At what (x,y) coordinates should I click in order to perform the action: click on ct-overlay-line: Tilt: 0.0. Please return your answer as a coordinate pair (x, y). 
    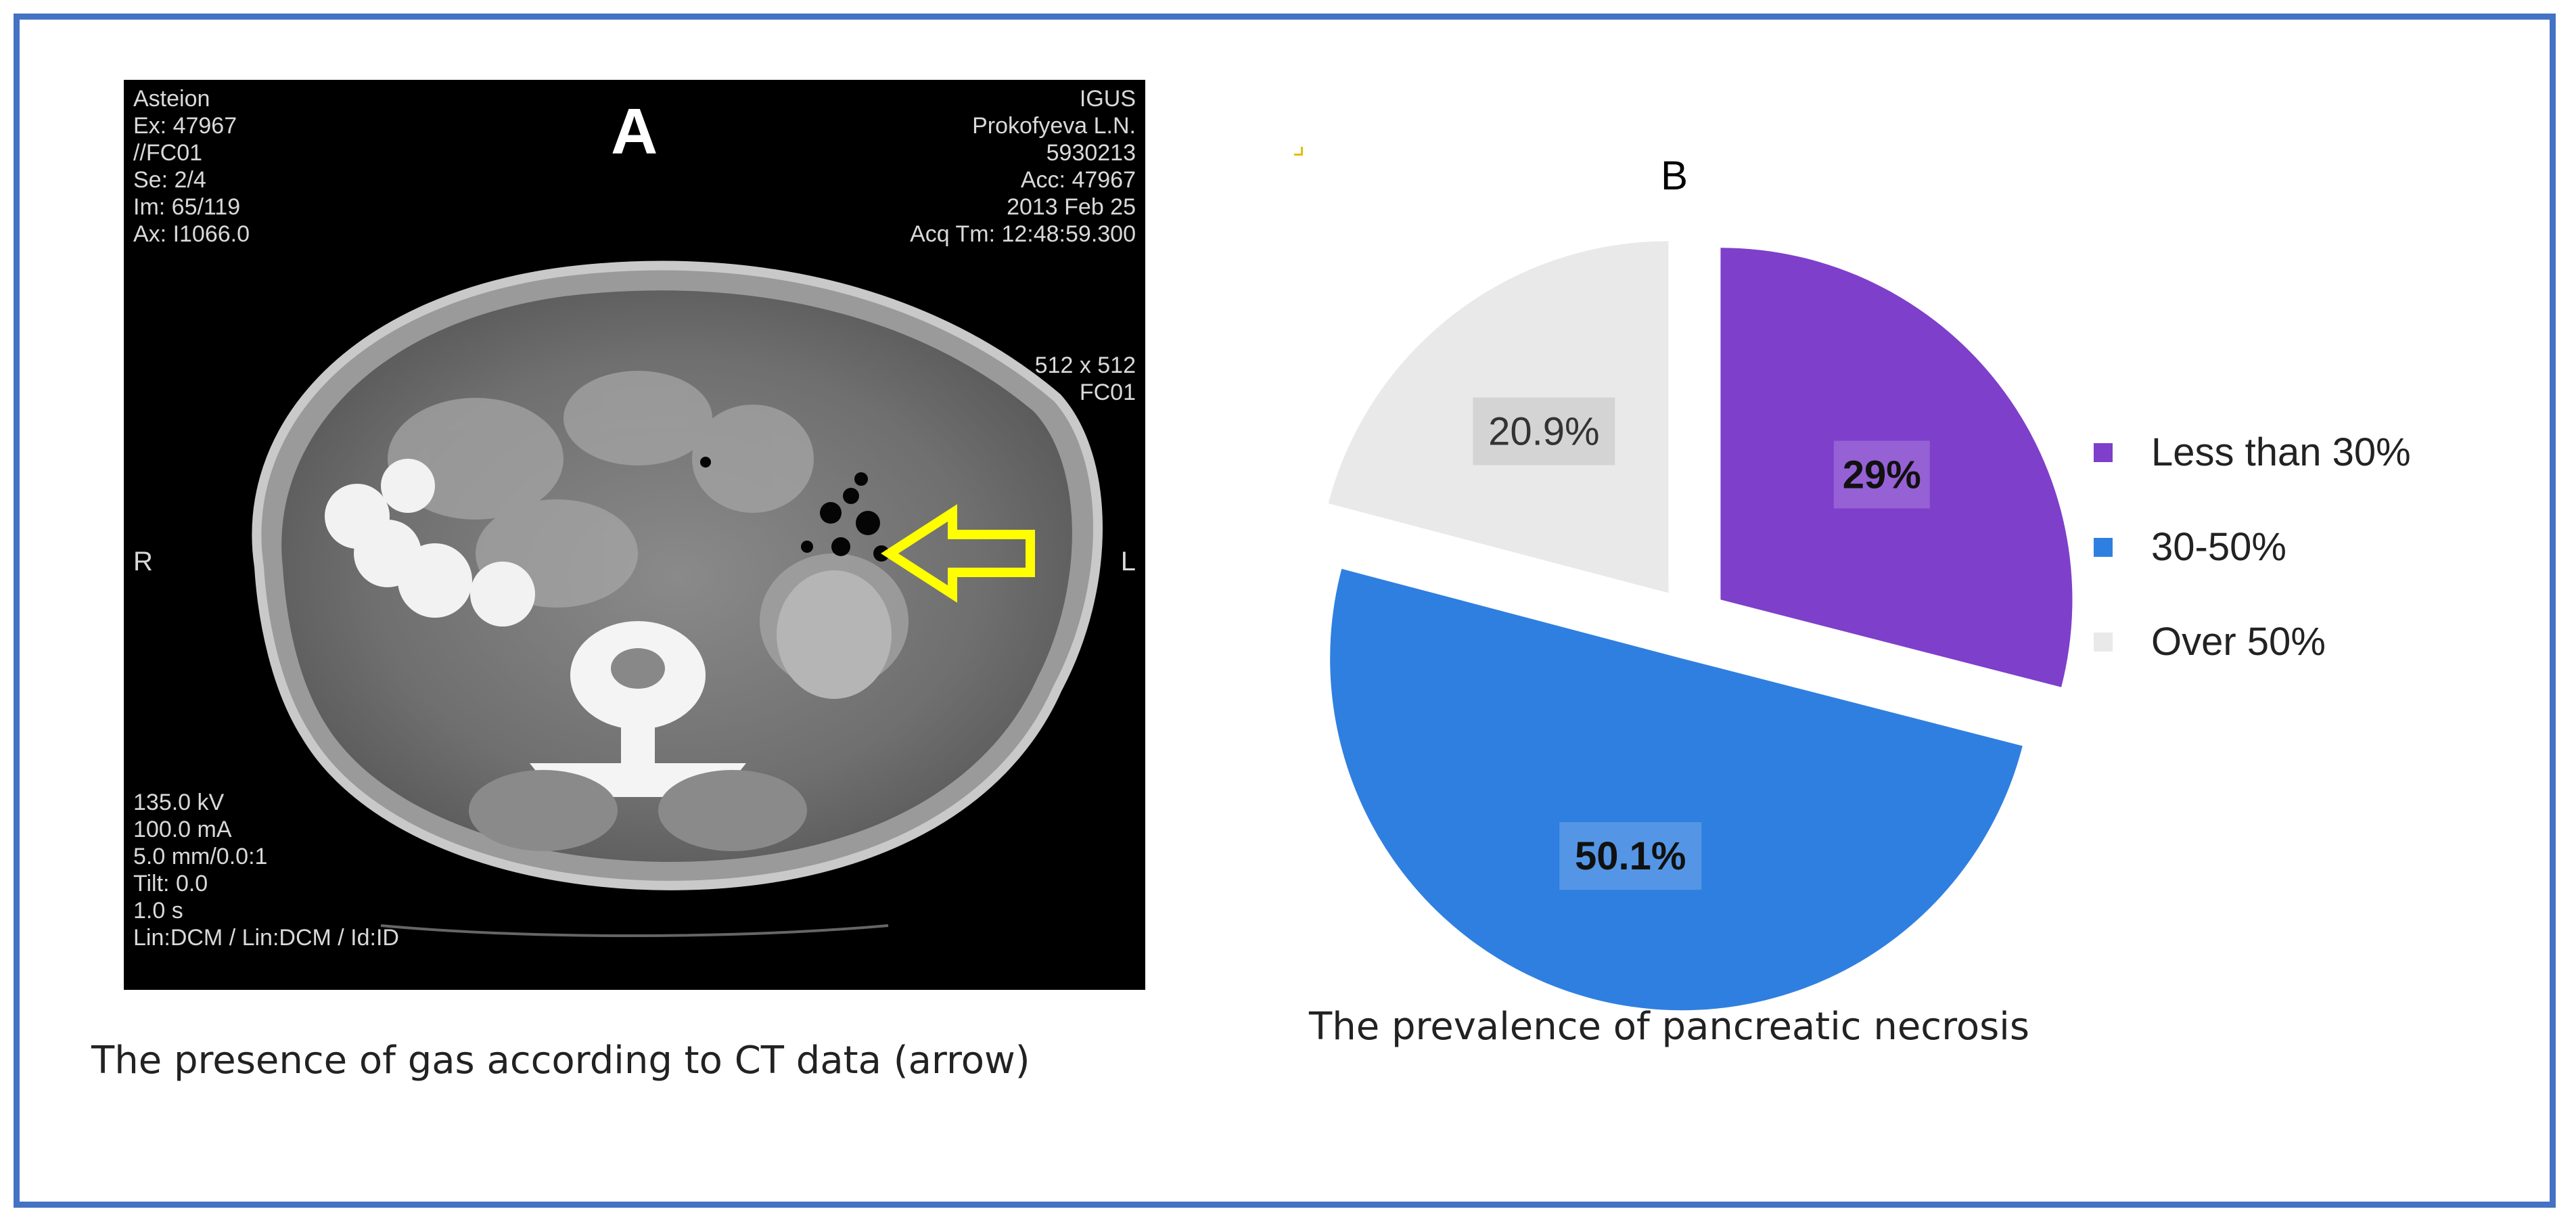
    Looking at the image, I should click on (170, 883).